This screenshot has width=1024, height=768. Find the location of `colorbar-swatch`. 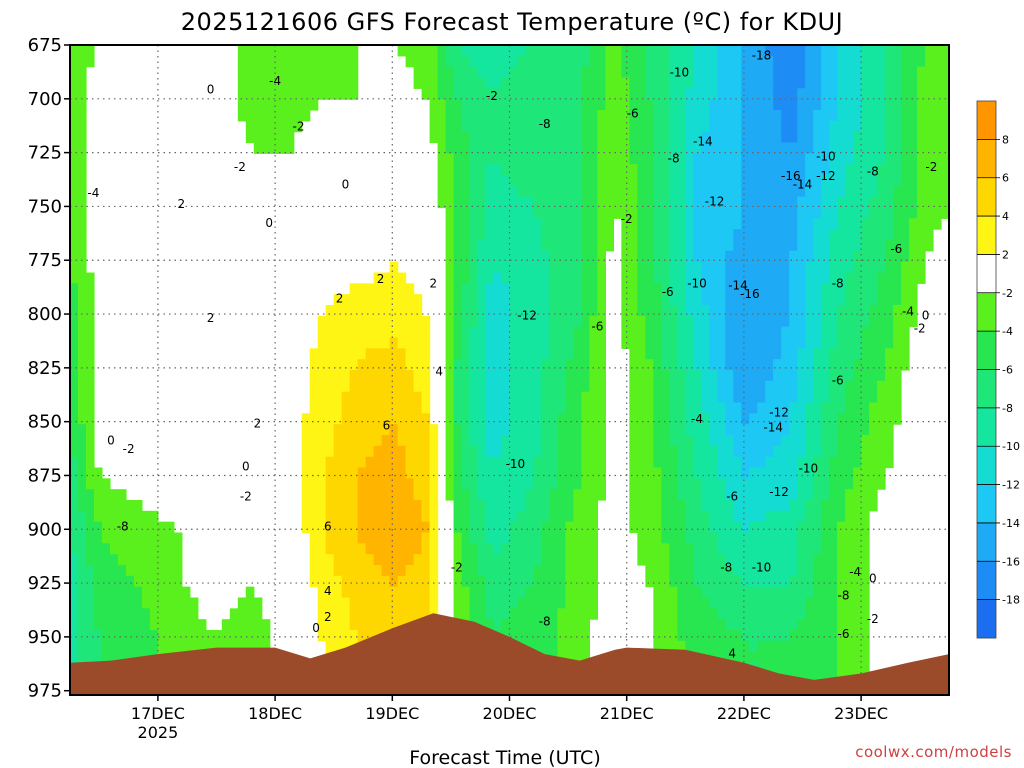

colorbar-swatch is located at coordinates (986, 350).